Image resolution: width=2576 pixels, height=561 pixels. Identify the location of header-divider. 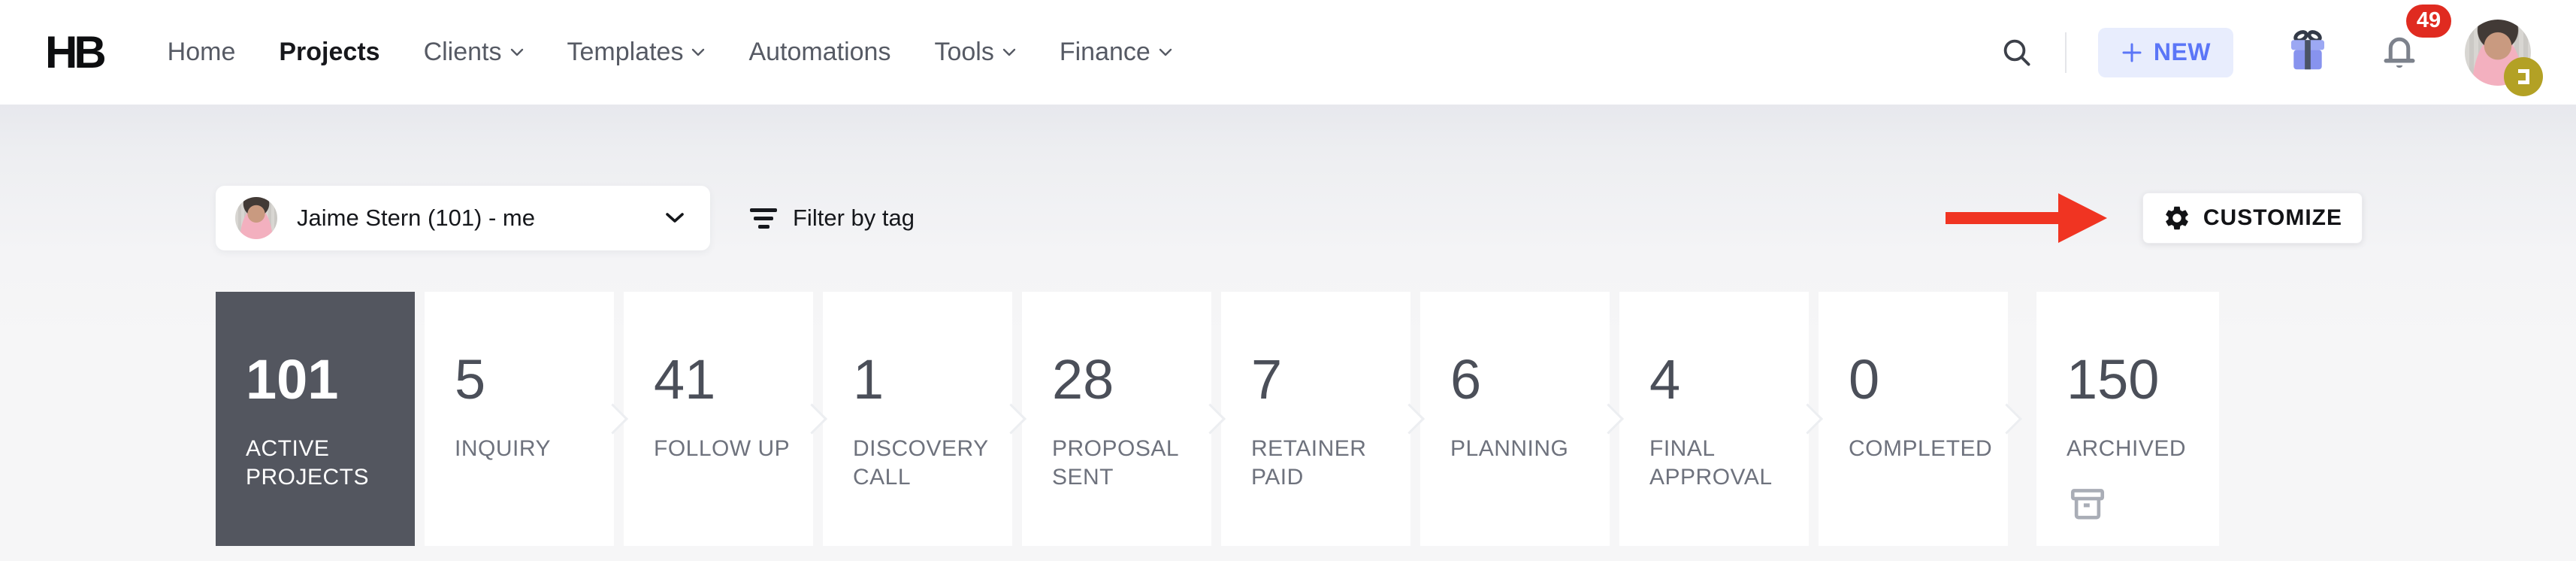
(2066, 52).